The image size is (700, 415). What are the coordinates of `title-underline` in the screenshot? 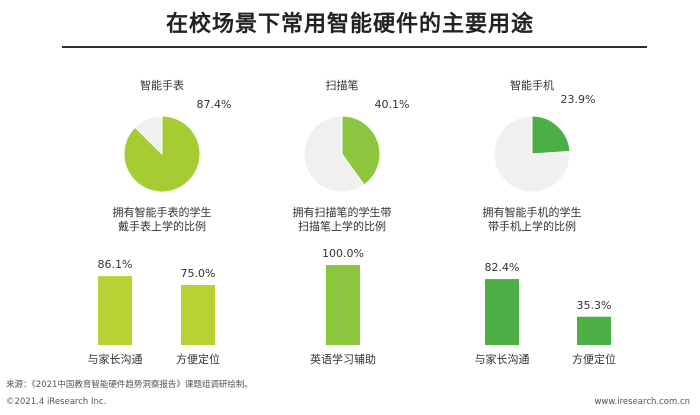 It's located at (354, 47).